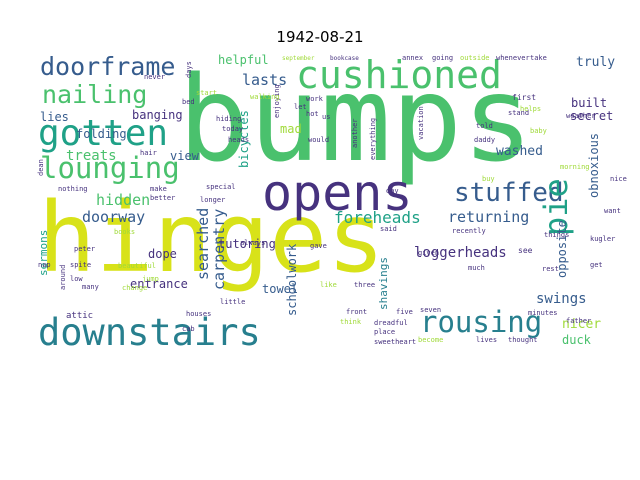 Image resolution: width=640 pixels, height=480 pixels. Describe the element at coordinates (243, 60) in the screenshot. I see `cloud-word: helpful` at that location.